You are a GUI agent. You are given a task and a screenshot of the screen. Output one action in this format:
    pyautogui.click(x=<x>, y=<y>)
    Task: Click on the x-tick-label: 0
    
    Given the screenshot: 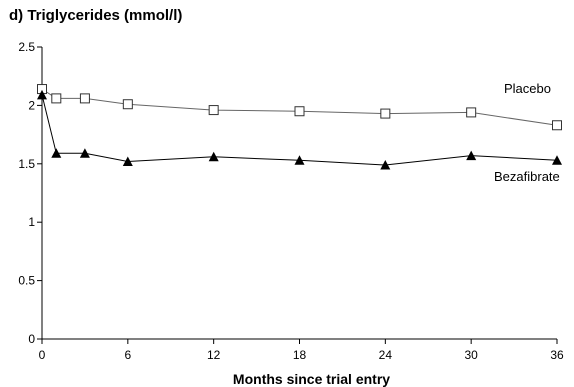 What is the action you would take?
    pyautogui.click(x=42, y=355)
    